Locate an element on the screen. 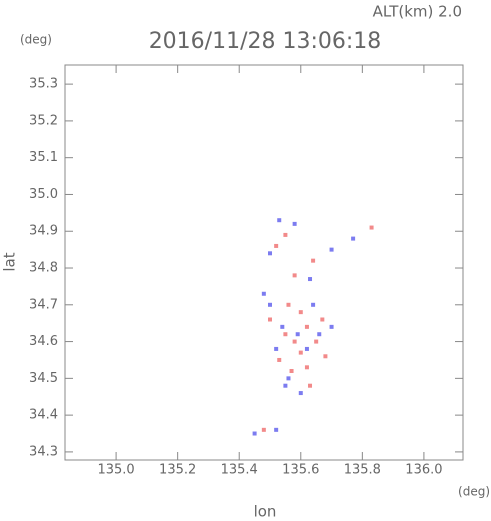 This screenshot has width=491, height=521. y-tick-label: 35.1 is located at coordinates (43, 157).